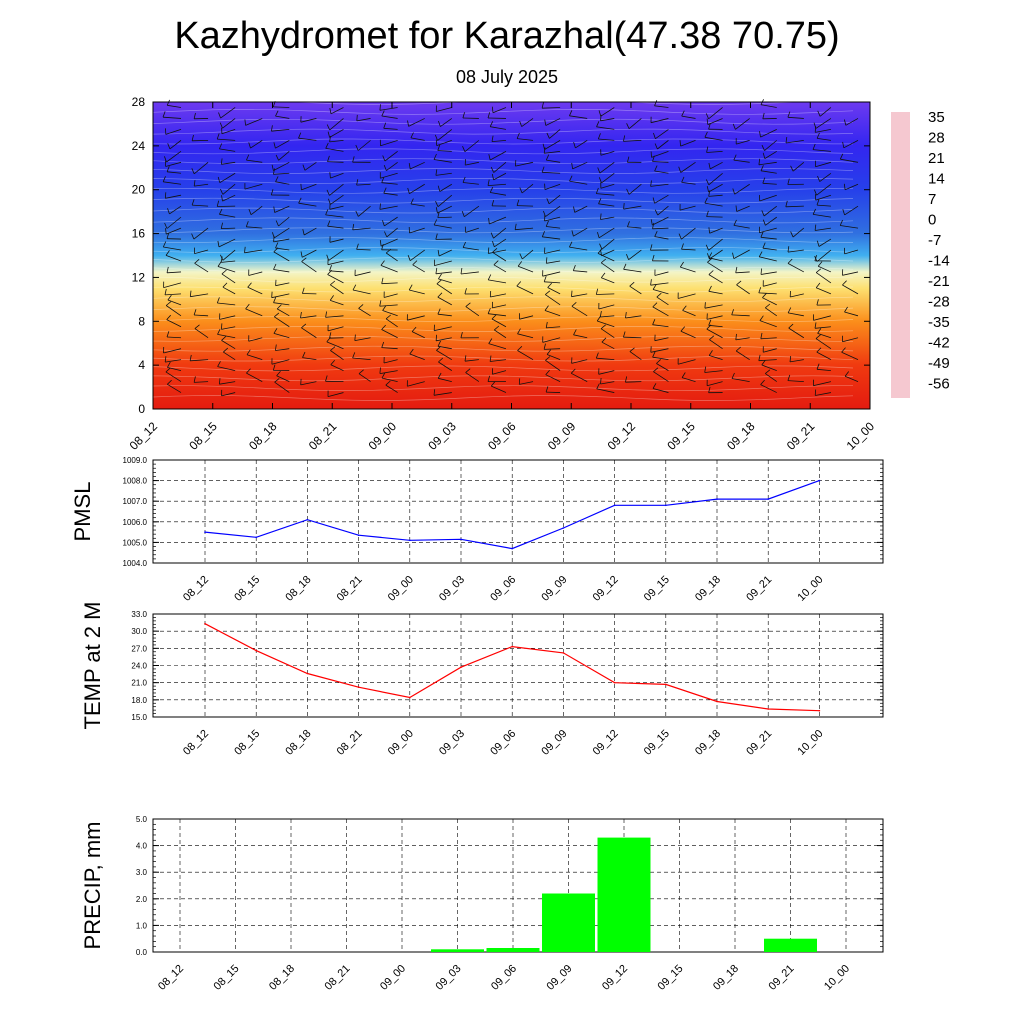 Image resolution: width=1024 pixels, height=1029 pixels. Describe the element at coordinates (615, 978) in the screenshot. I see `precip-time-label: 09_12` at that location.